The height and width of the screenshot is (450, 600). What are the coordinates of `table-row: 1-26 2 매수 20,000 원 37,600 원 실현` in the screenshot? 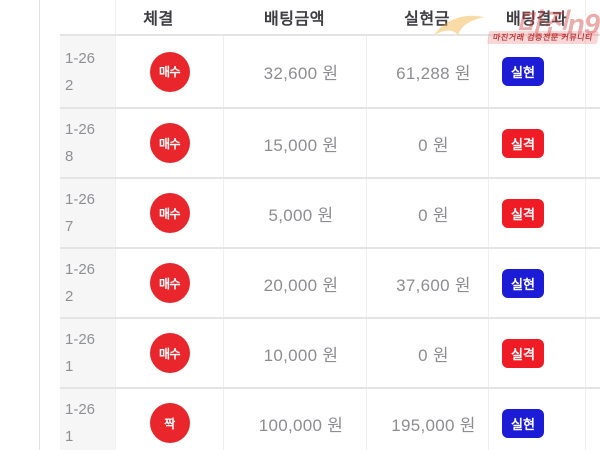 It's located at (330, 284).